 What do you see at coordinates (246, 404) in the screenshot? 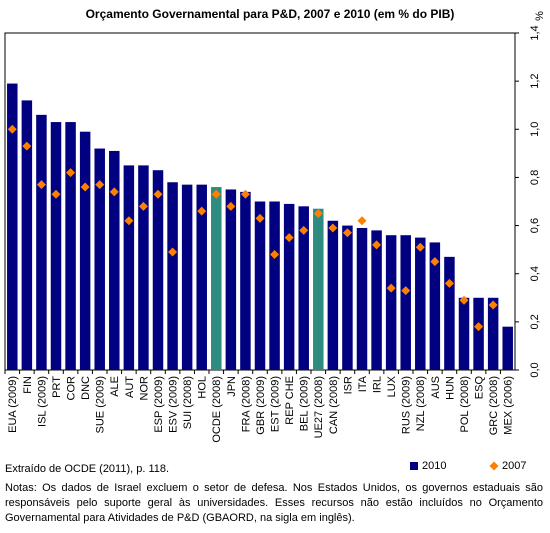
I see `x-tick-label: FRA (2008)` at bounding box center [246, 404].